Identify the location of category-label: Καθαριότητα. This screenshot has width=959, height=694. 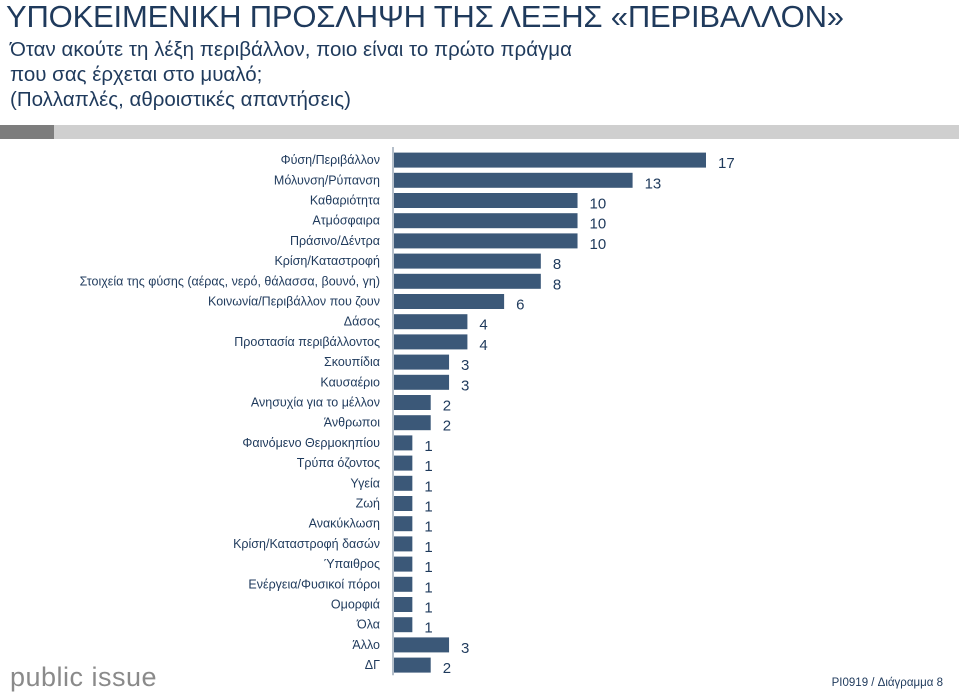
(345, 201).